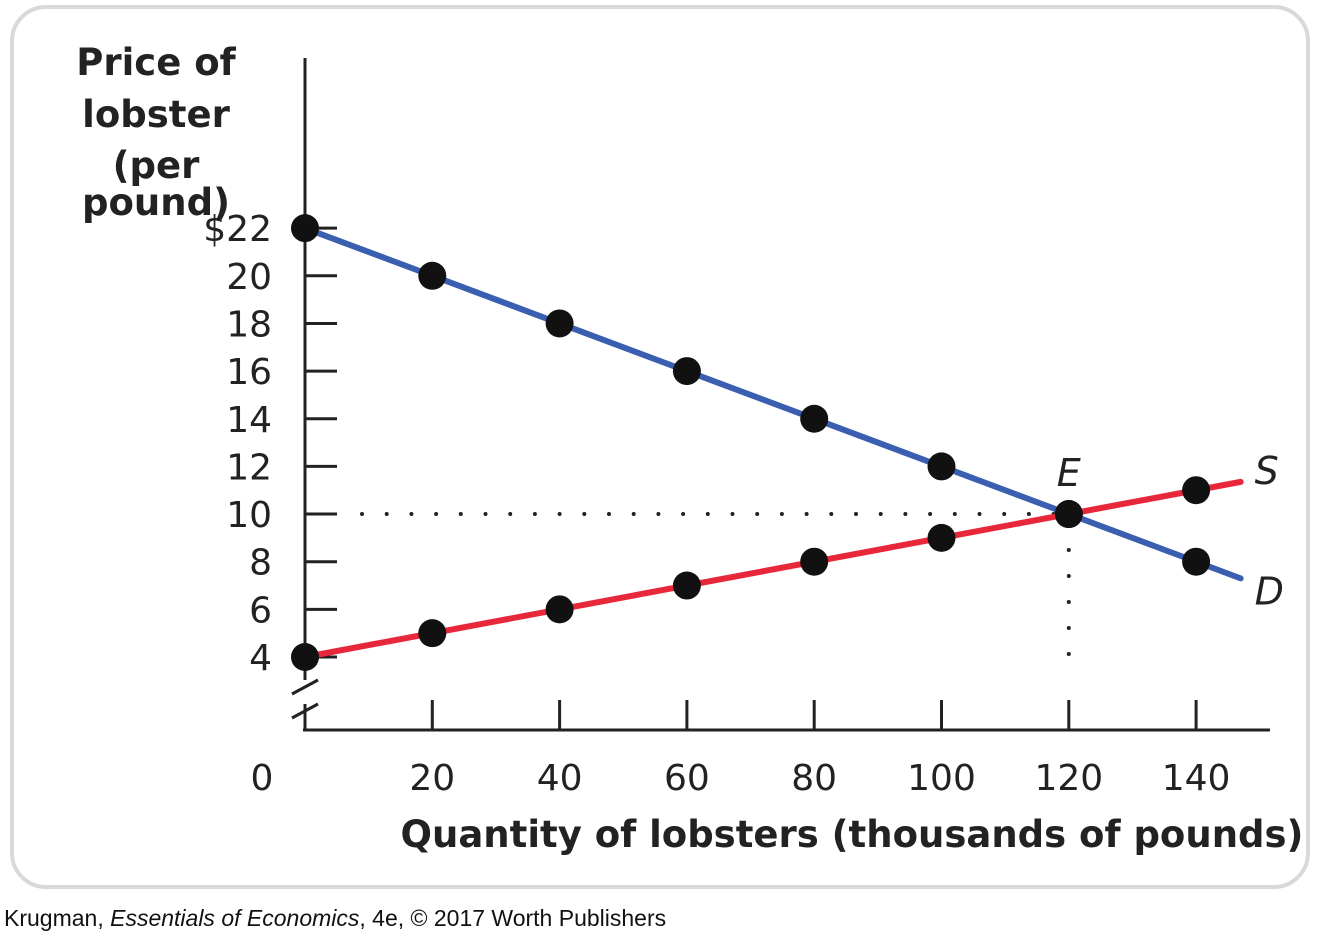 The width and height of the screenshot is (1325, 938). I want to click on y-tick-label: 12, so click(249, 467).